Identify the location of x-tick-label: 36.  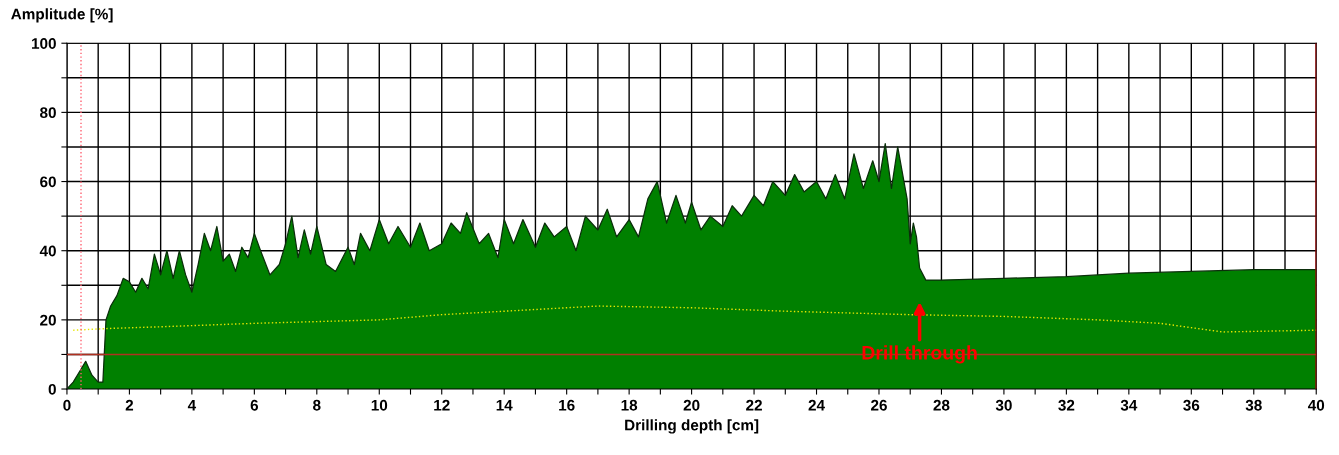
(1191, 405).